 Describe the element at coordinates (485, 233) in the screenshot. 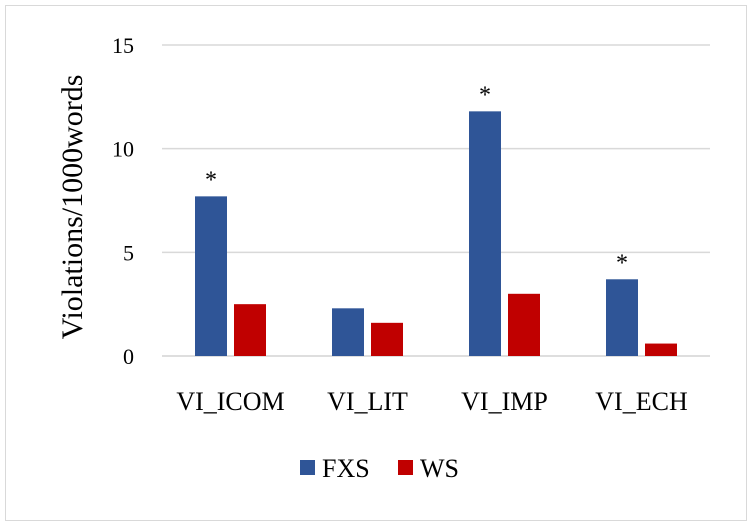

I see `bar-fxs-vi_imp` at that location.